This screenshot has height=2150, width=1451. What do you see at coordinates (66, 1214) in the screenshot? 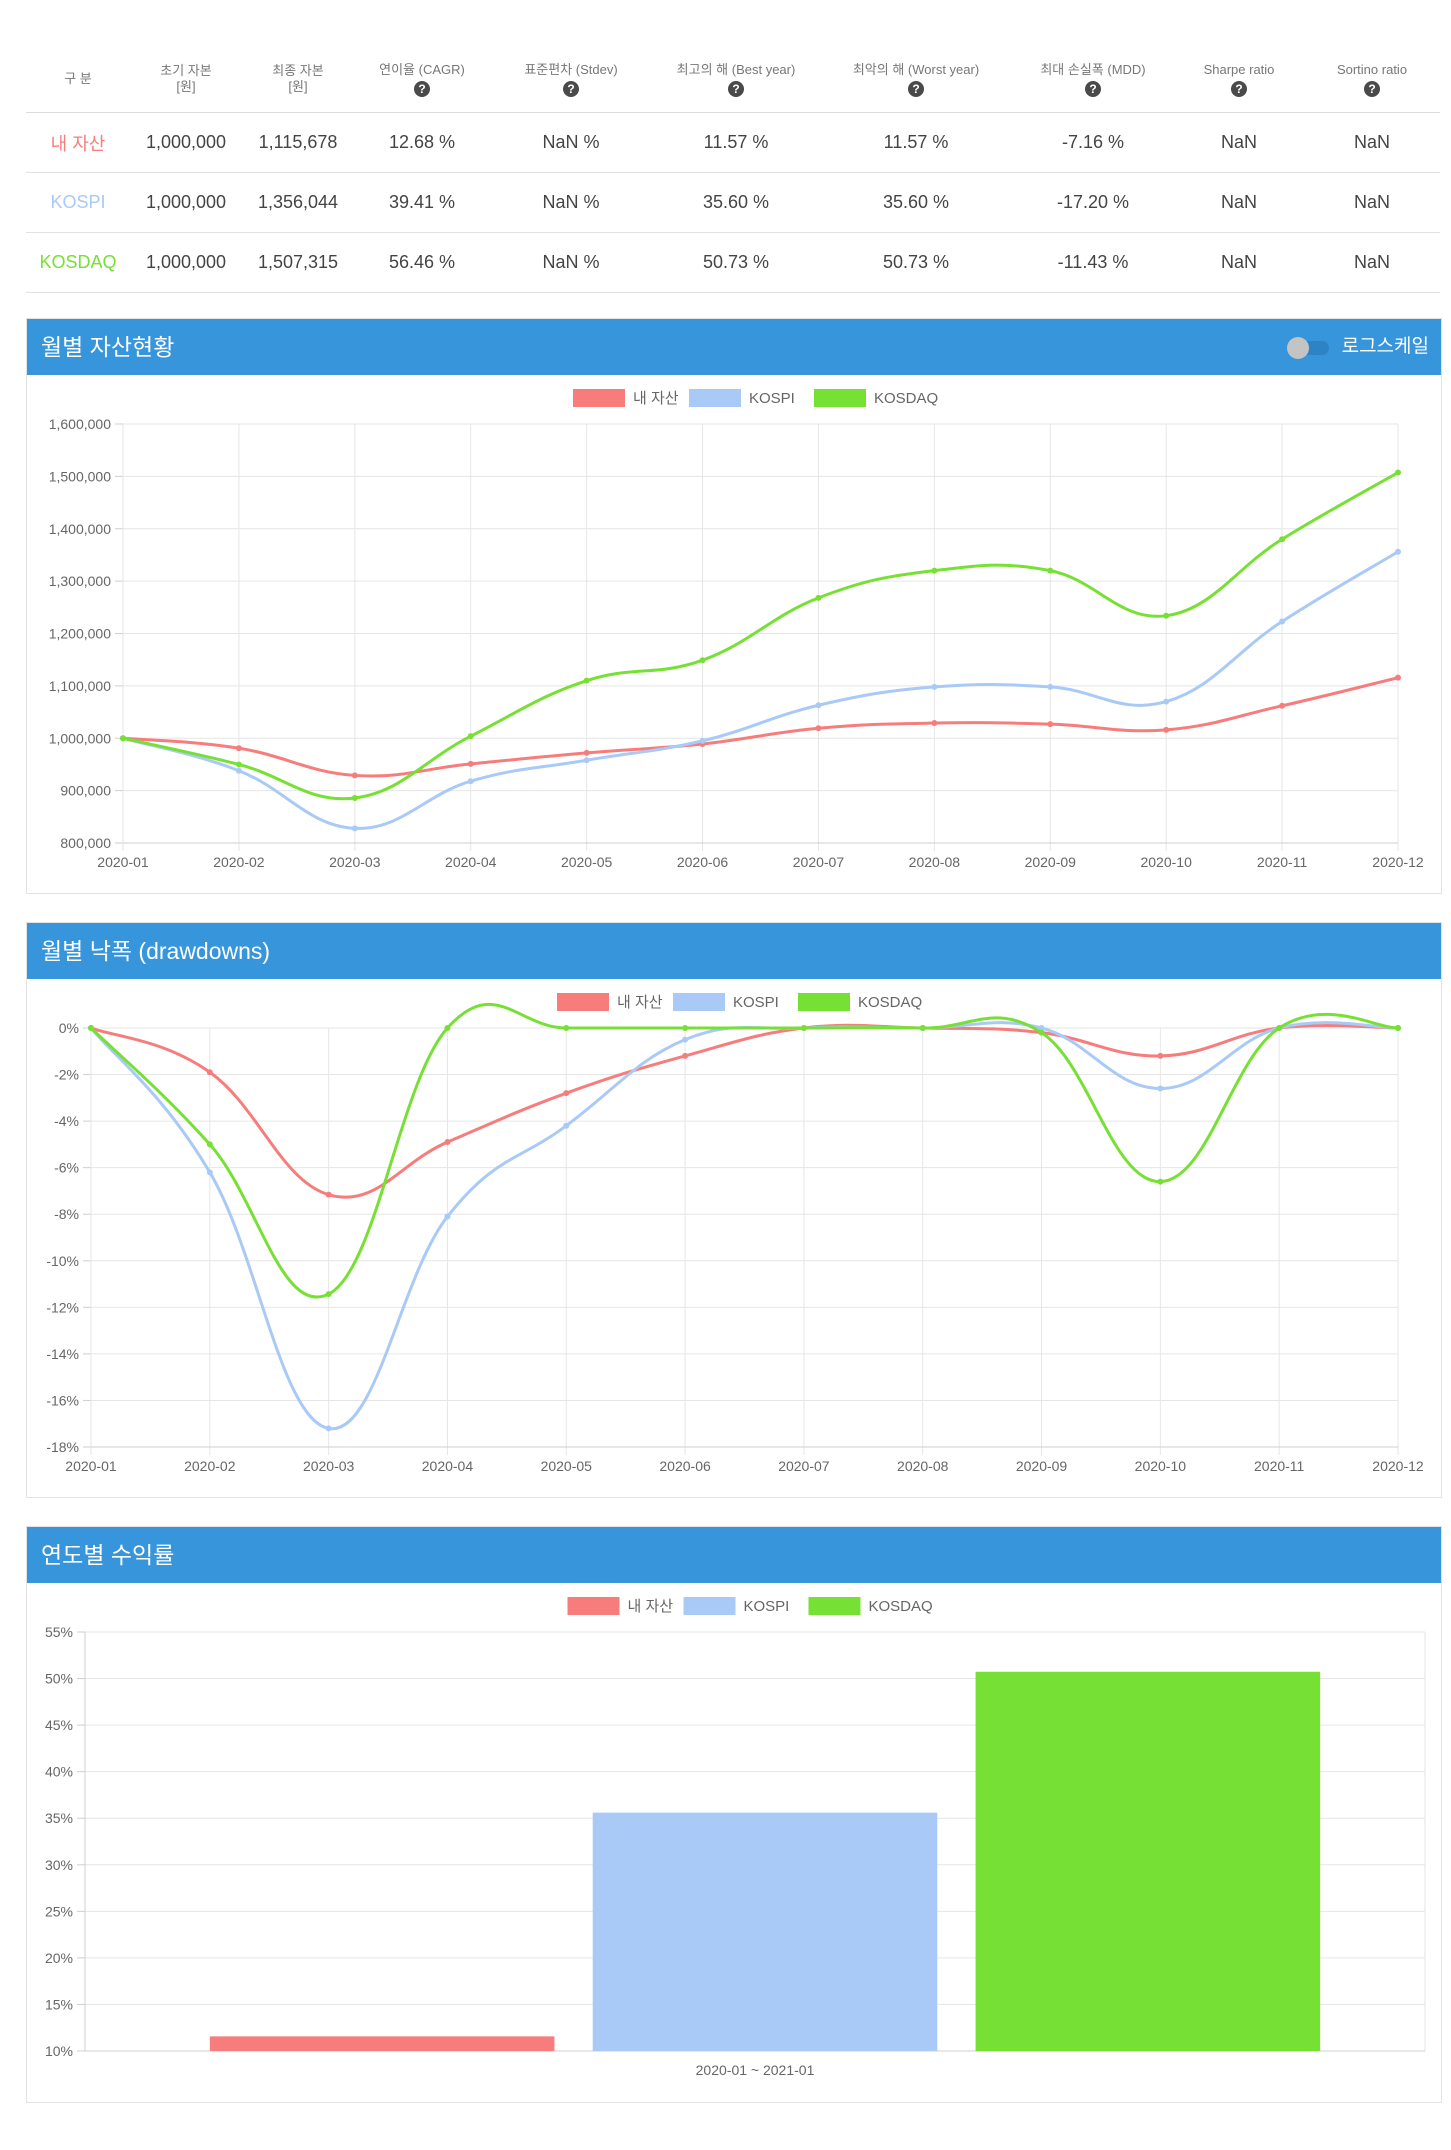
I see `y-tick-label: -8%` at bounding box center [66, 1214].